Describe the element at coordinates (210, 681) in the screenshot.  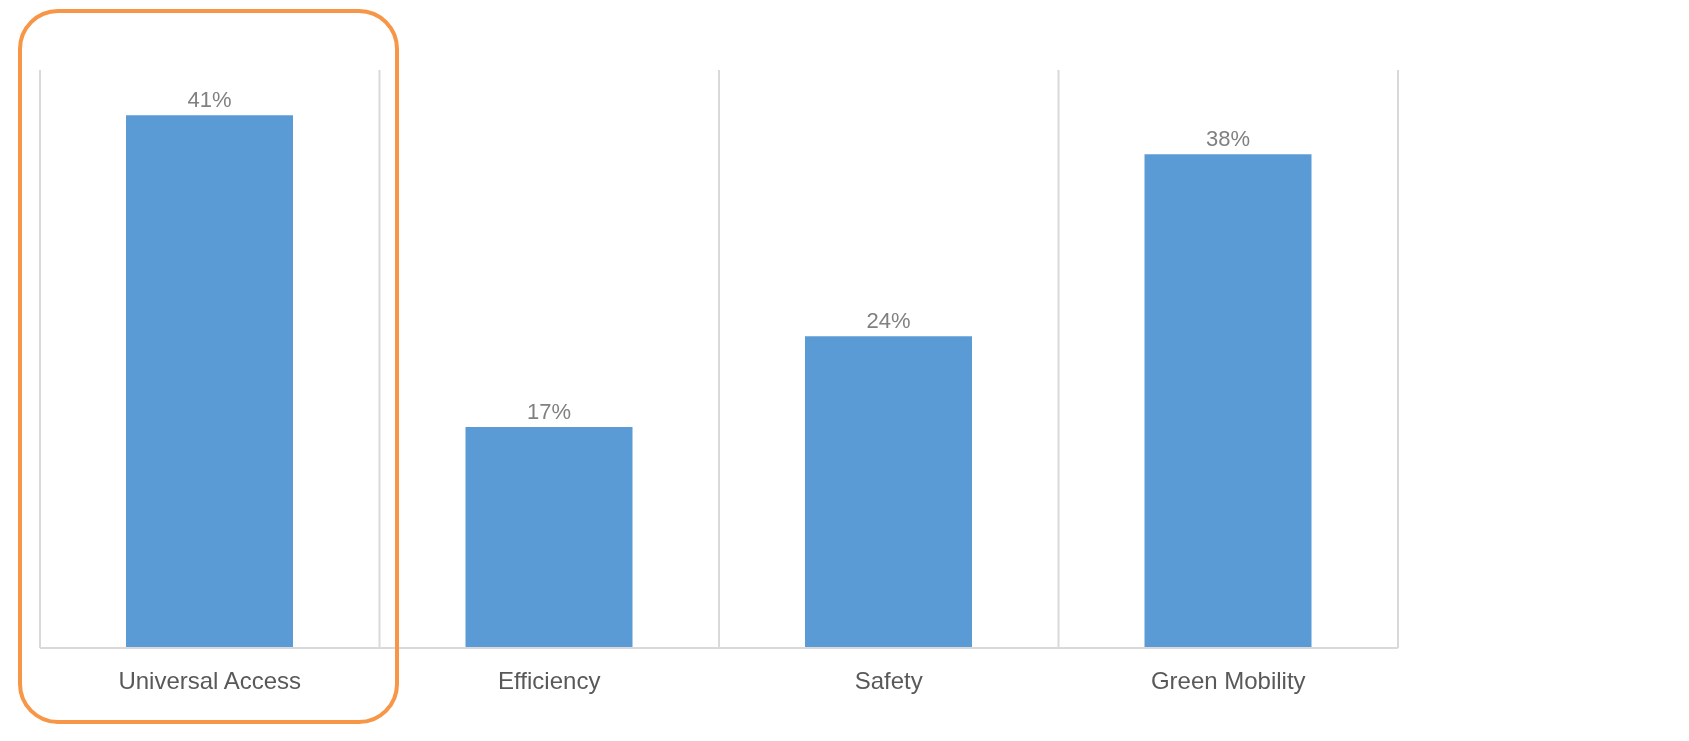
I see `x-tick-label: Universal Access` at that location.